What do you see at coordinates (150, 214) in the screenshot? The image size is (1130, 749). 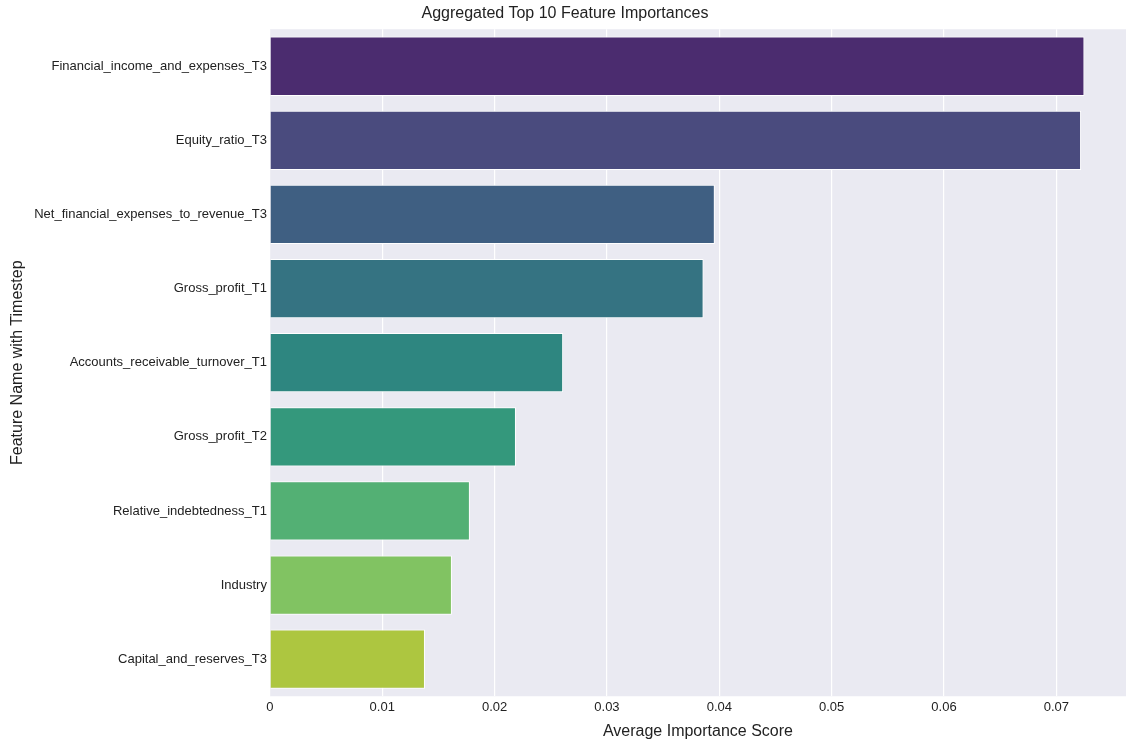 I see `y-tick-label: Net_financial_expenses_to_revenue_T3` at bounding box center [150, 214].